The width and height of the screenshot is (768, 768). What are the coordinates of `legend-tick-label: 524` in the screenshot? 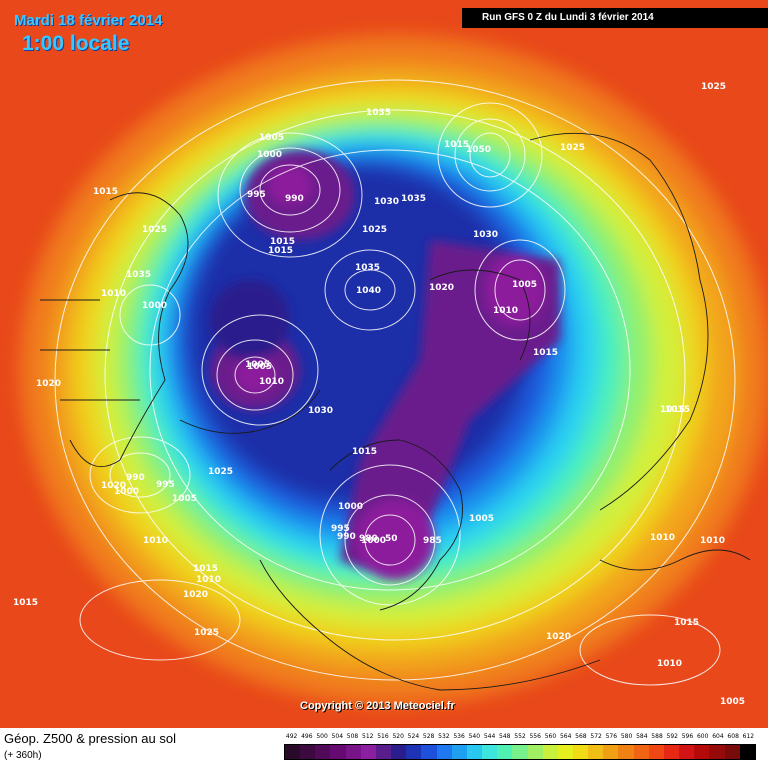 It's located at (413, 736).